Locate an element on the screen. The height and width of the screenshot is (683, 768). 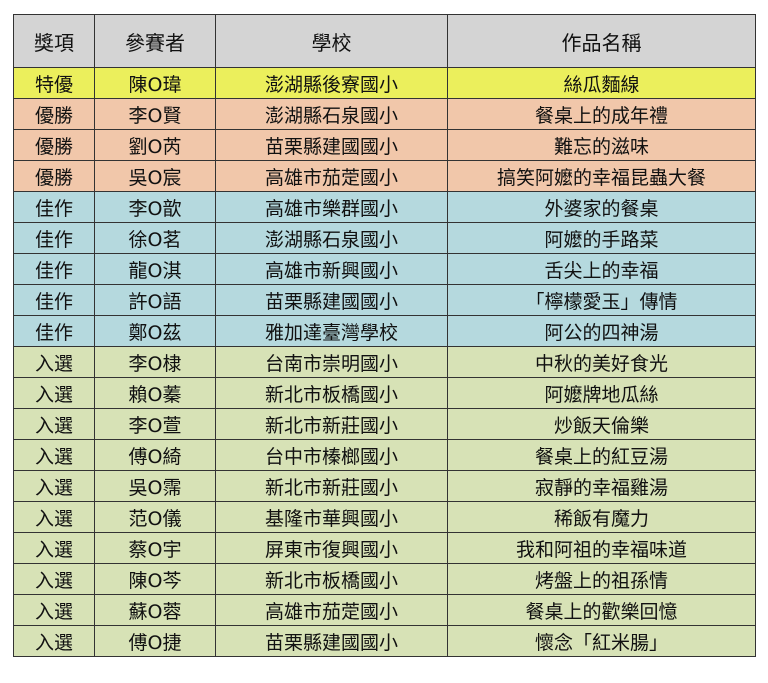
work-title-cell: 餐桌上的成年禮 is located at coordinates (601, 114).